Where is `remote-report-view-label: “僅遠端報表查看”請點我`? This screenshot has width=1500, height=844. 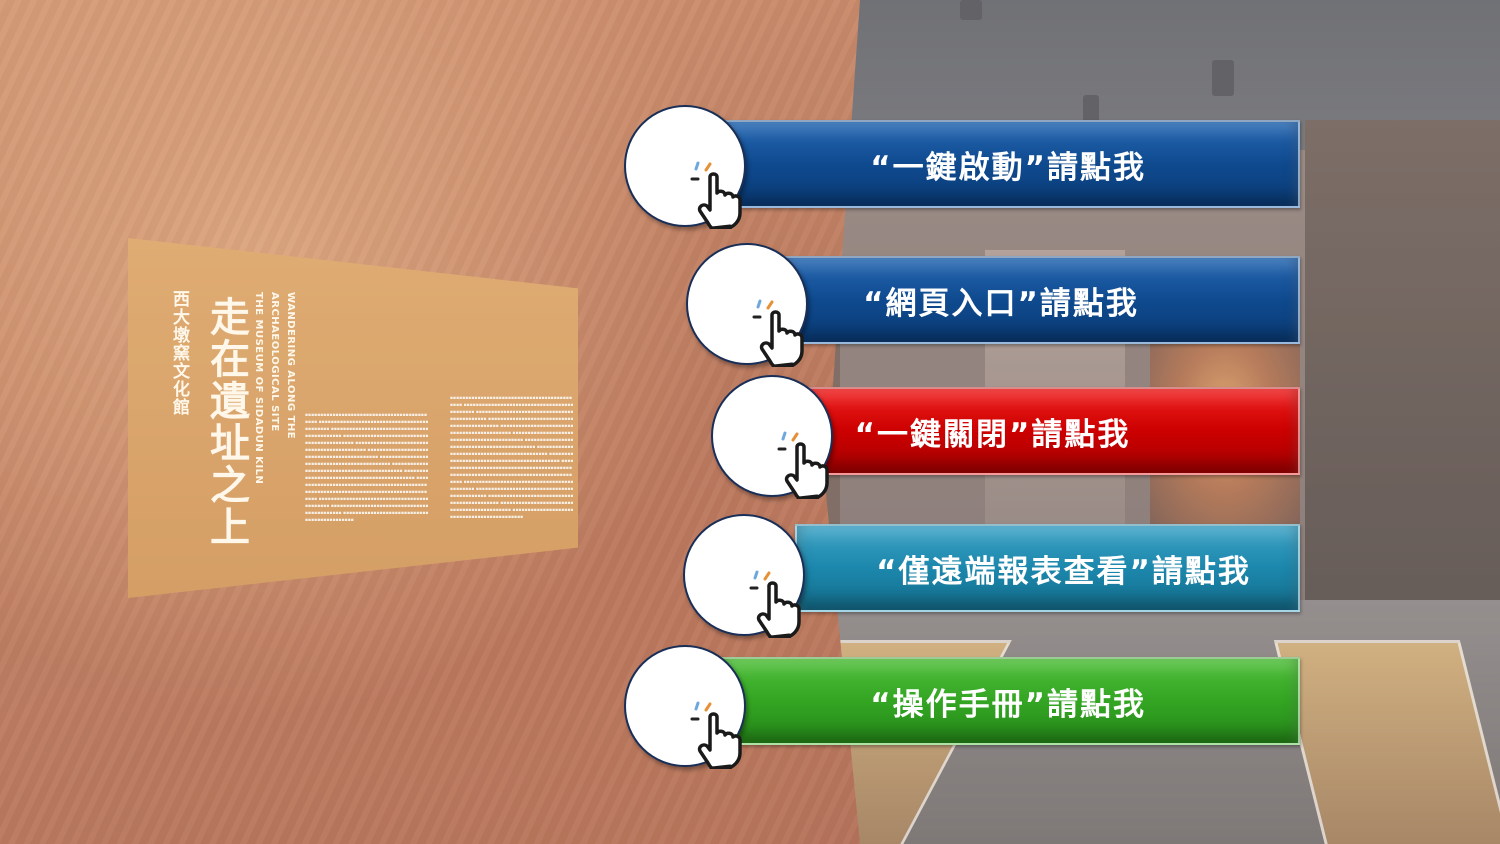
remote-report-view-label: “僅遠端報表查看”請點我 is located at coordinates (1063, 571).